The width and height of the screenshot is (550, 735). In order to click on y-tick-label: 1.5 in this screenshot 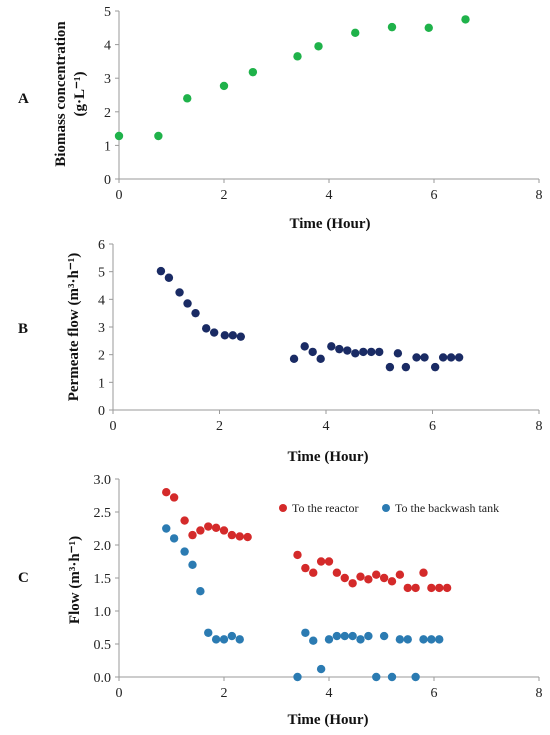, I will do `click(103, 579)`.